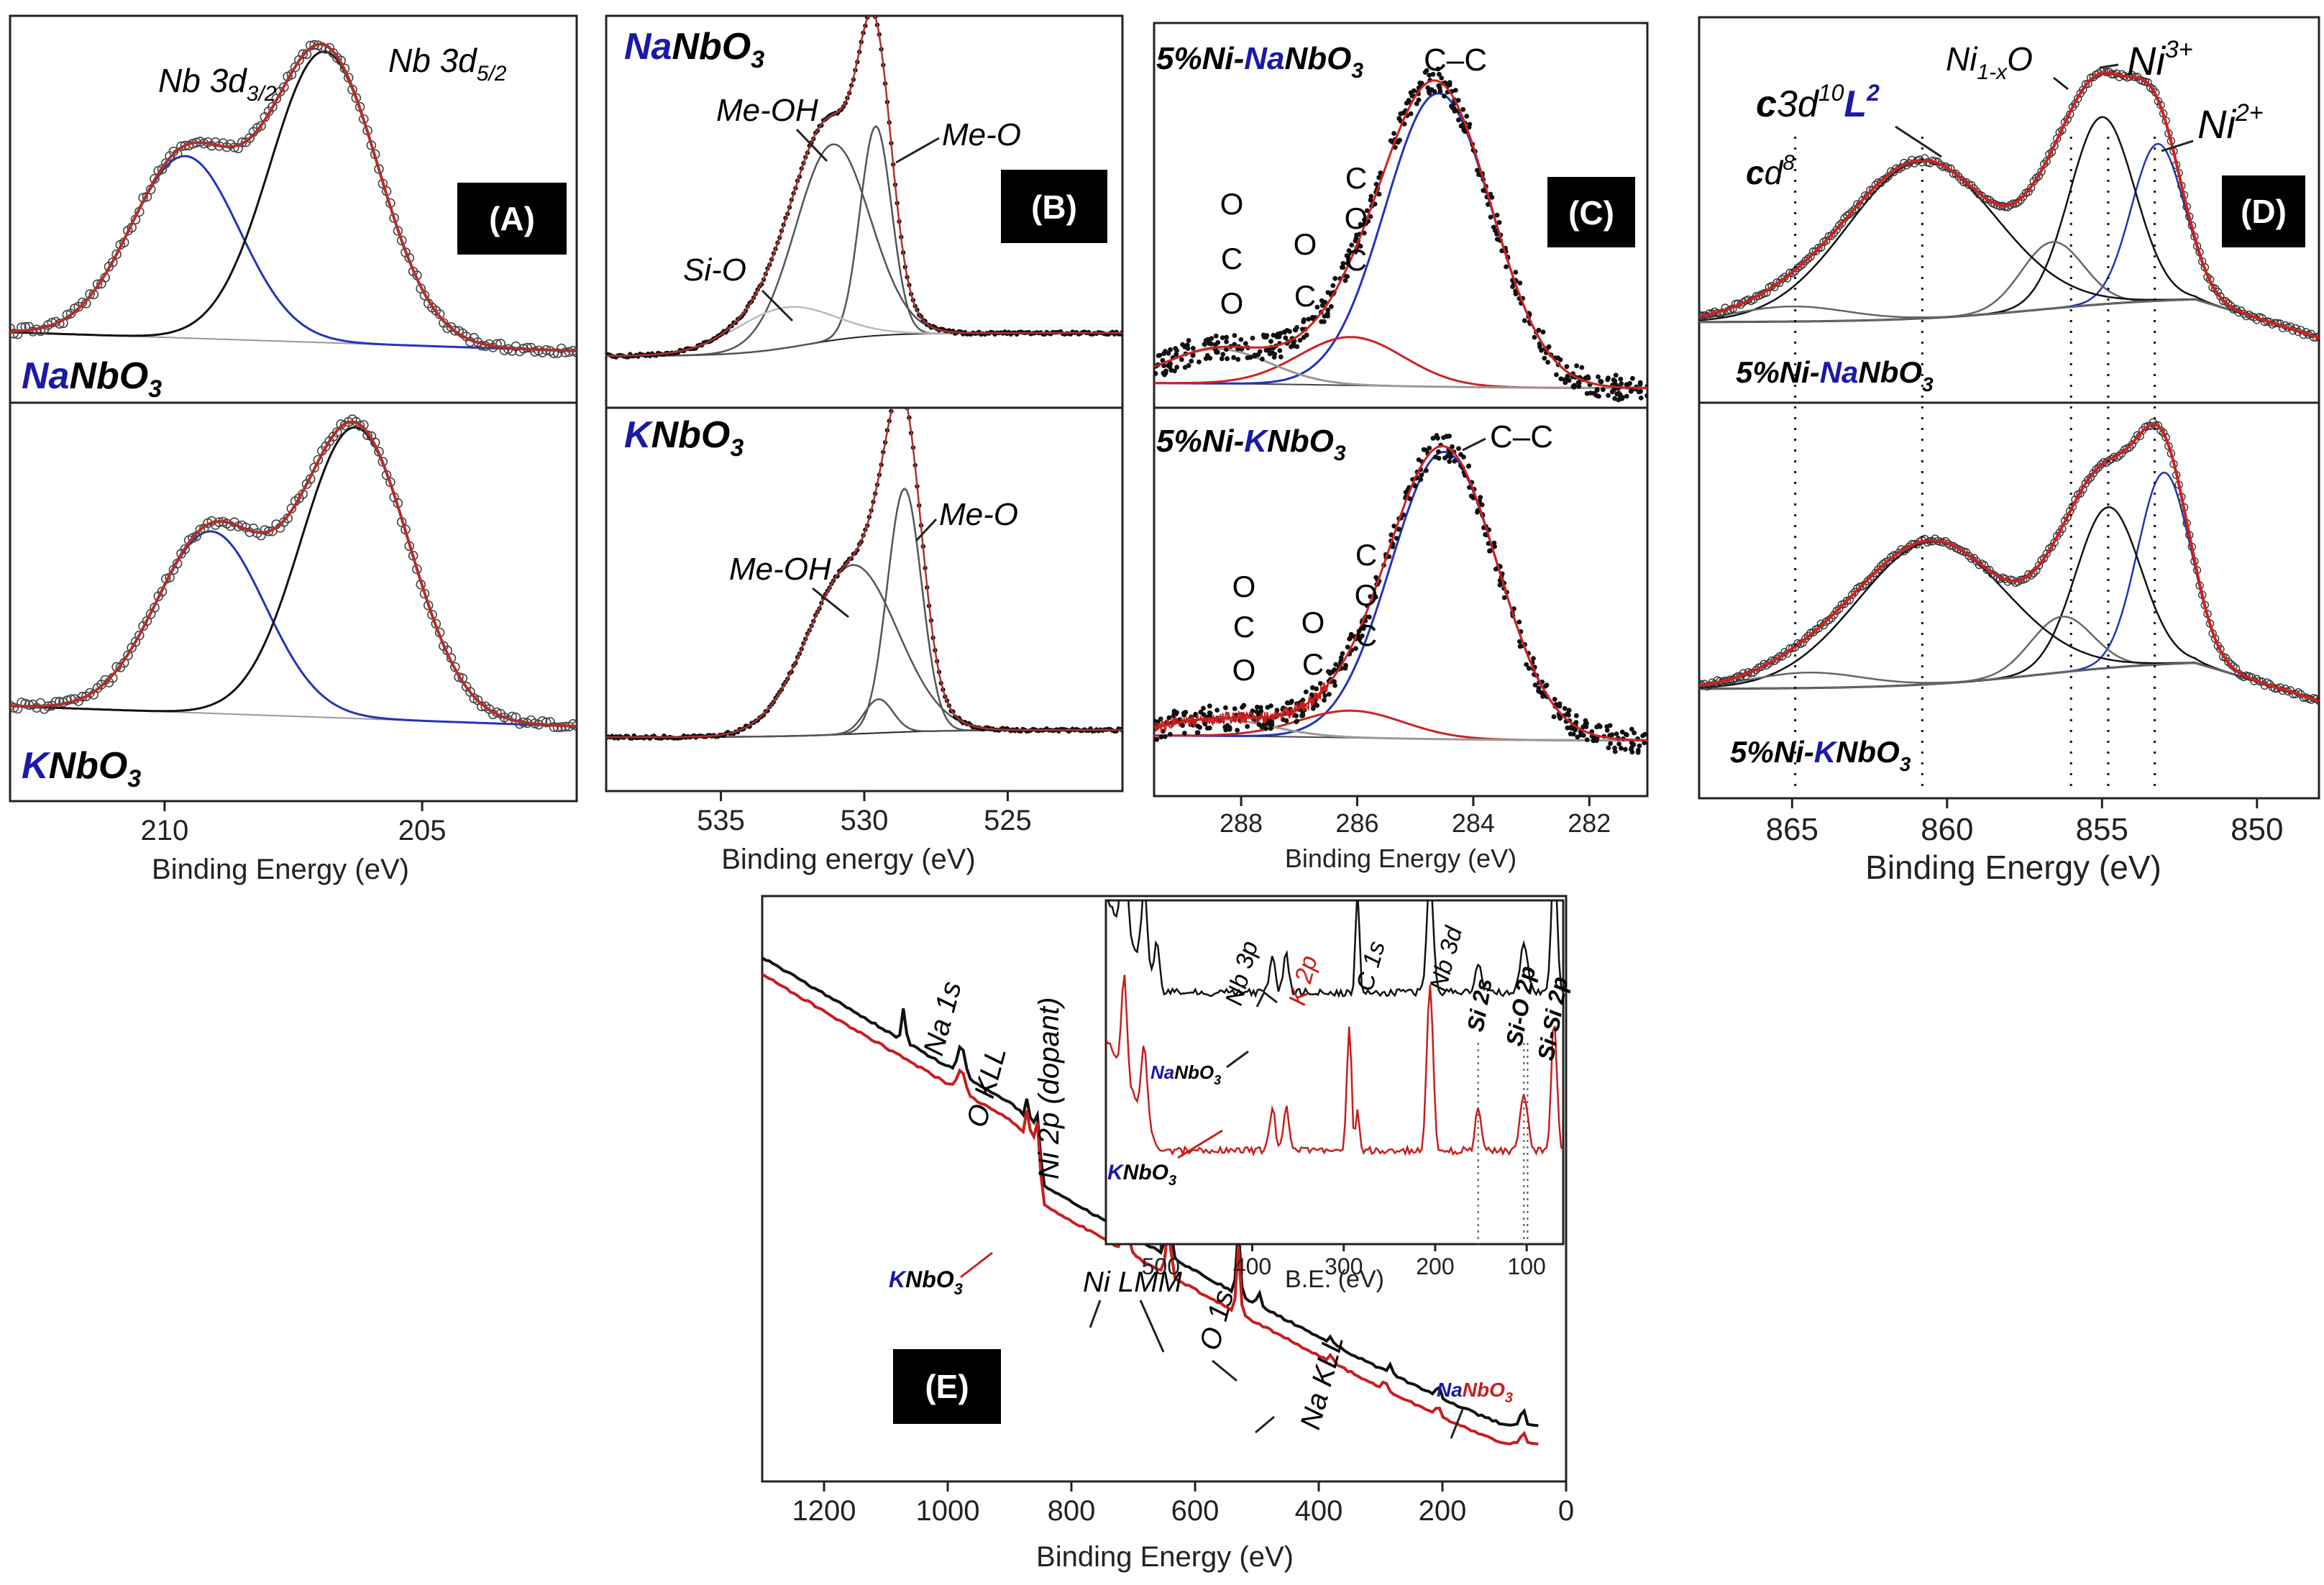 The width and height of the screenshot is (2324, 1585). Describe the element at coordinates (1566, 1511) in the screenshot. I see `e-tick-label-0: 0` at that location.